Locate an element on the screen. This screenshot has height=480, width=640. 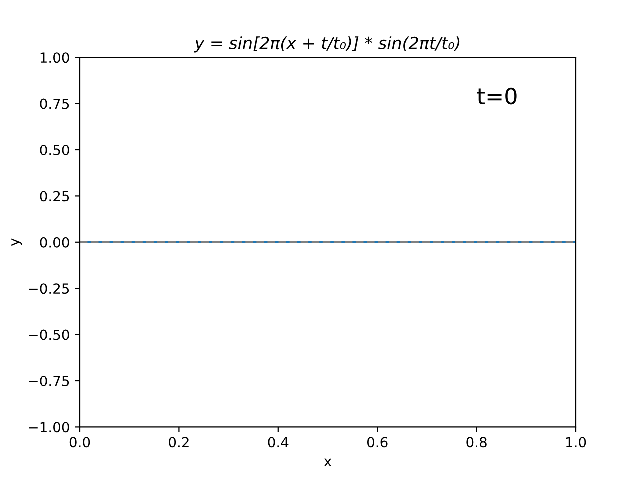
y-tick-label: −0.50 is located at coordinates (49, 335).